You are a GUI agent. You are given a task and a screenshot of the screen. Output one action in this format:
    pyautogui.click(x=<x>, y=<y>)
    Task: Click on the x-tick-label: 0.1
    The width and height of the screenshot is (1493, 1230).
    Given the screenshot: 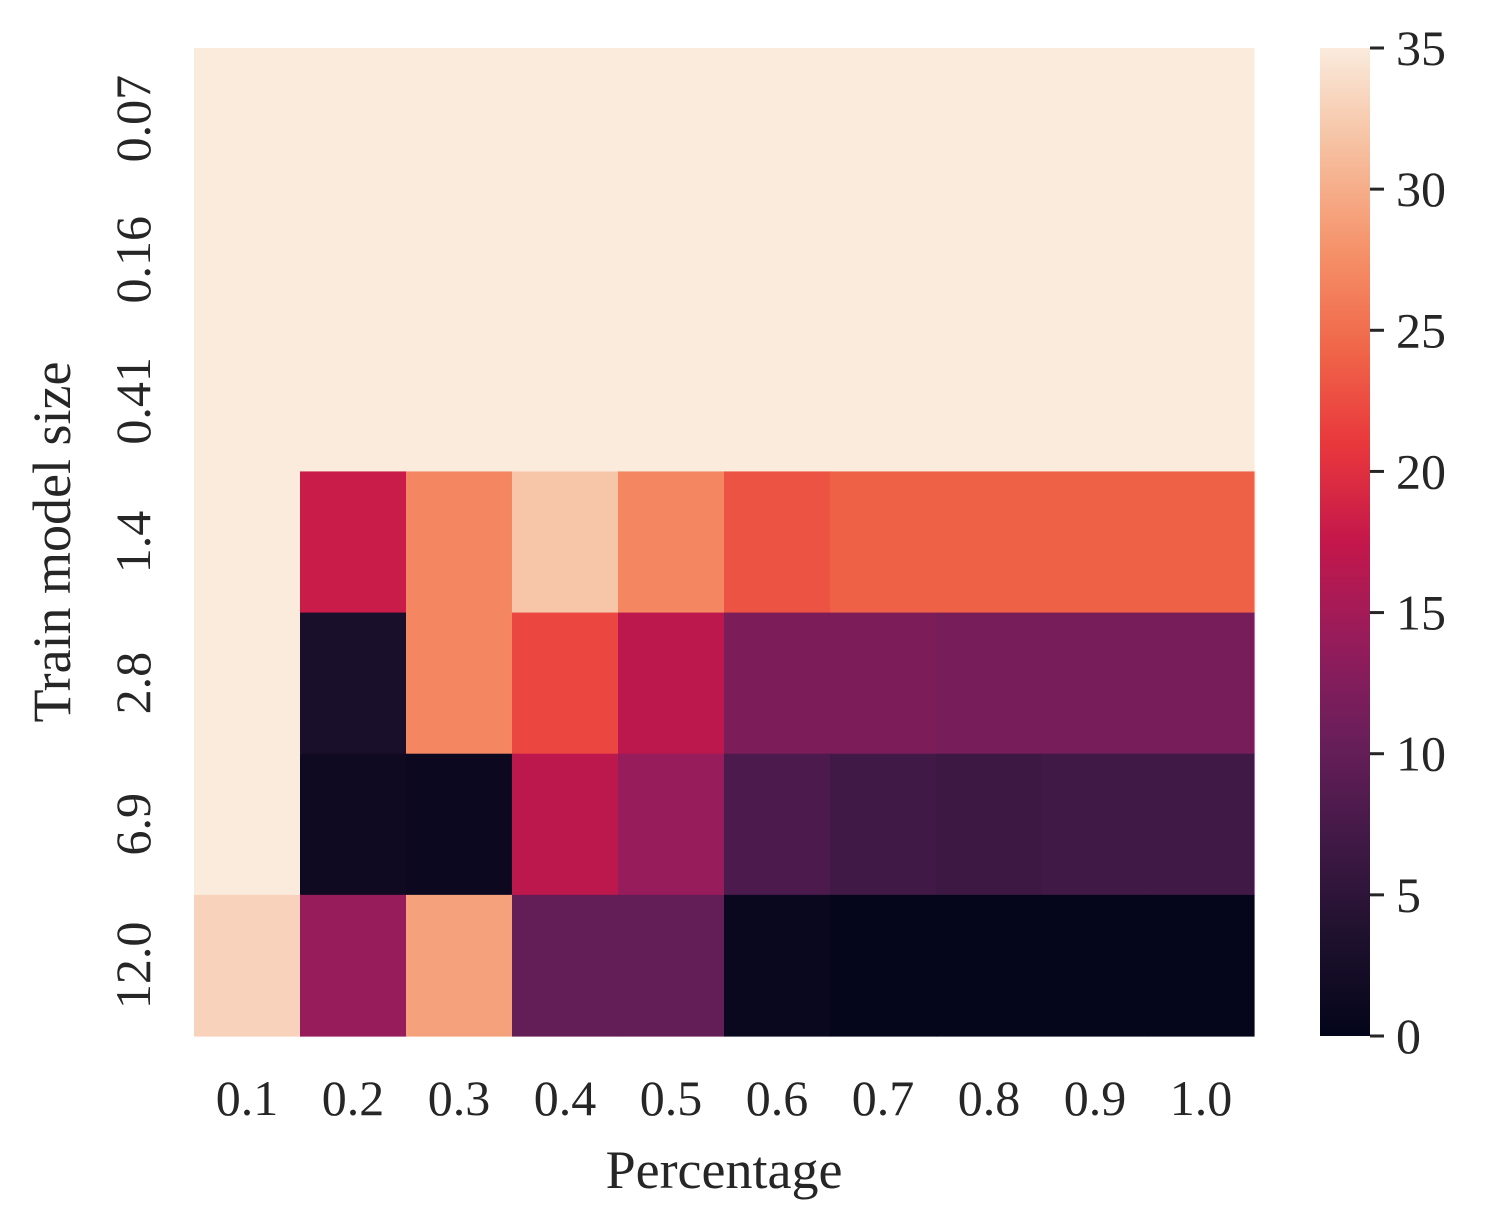 What is the action you would take?
    pyautogui.click(x=247, y=1098)
    